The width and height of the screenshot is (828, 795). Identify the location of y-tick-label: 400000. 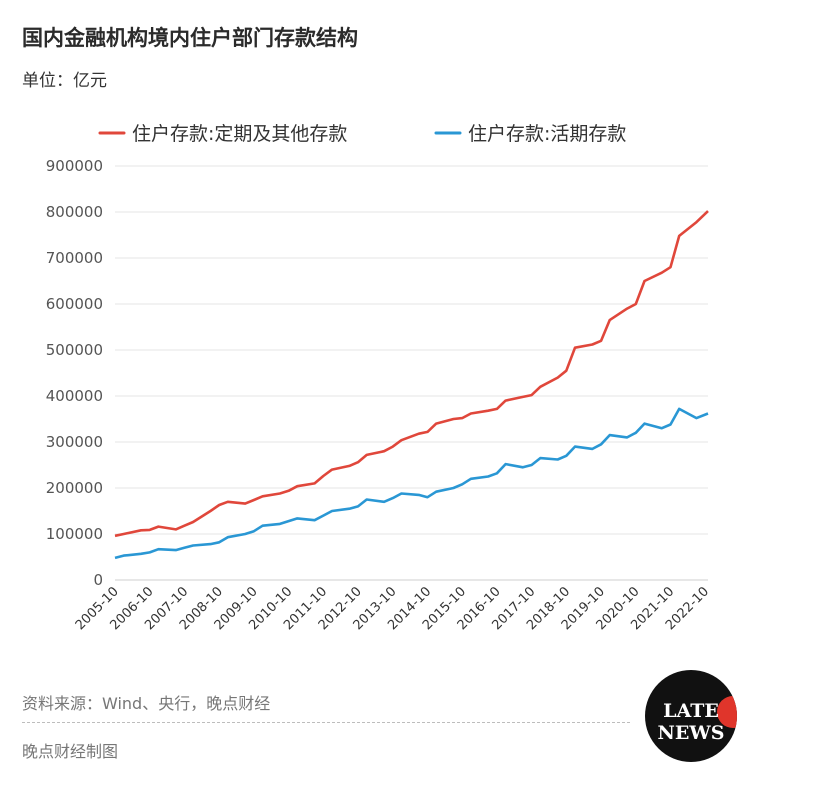
(74, 396).